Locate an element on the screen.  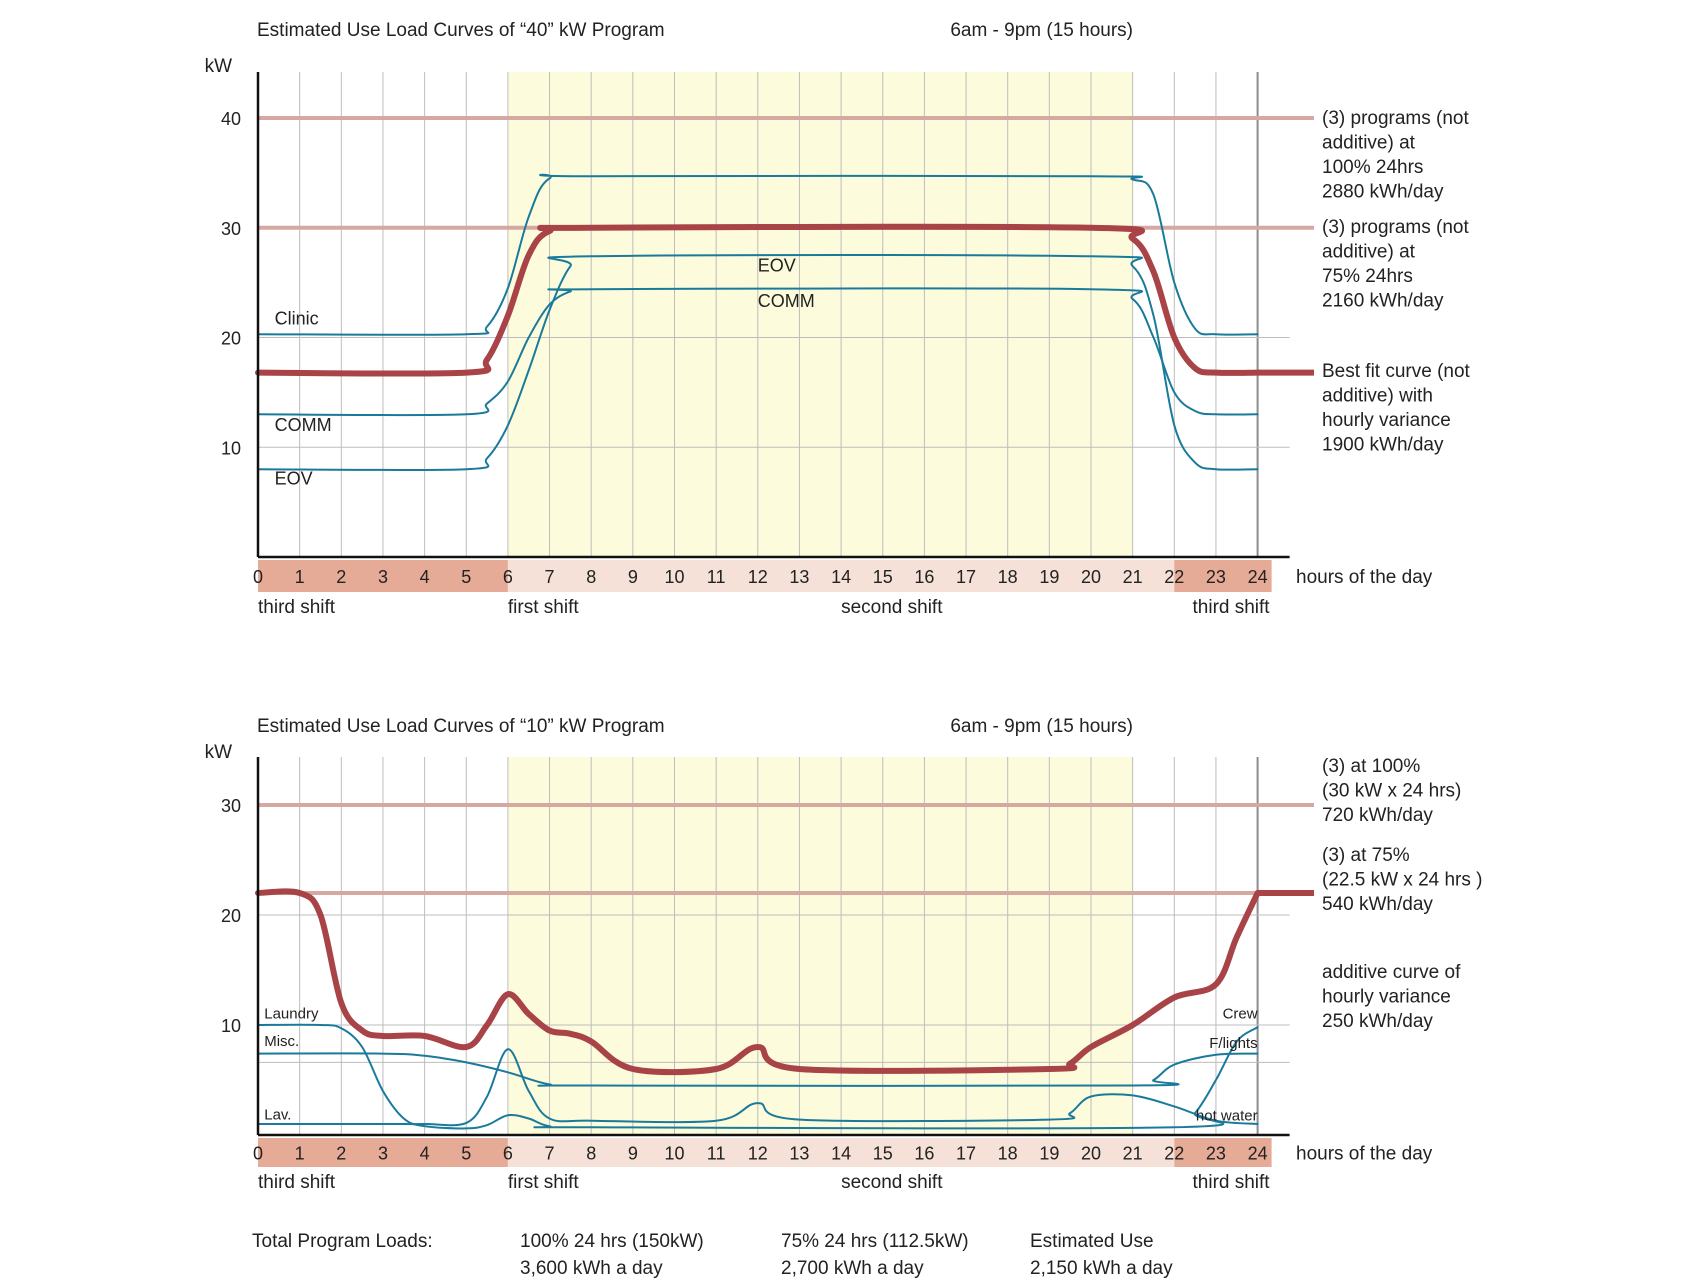
y-tick-label: 20 is located at coordinates (231, 916).